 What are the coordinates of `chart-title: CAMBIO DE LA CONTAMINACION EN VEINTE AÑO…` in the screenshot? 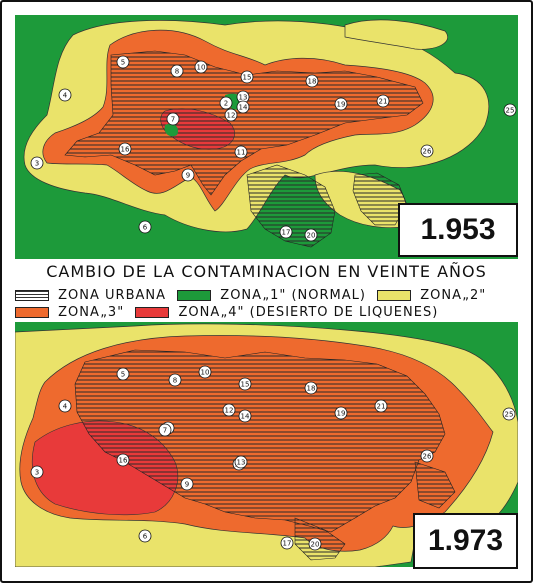 It's located at (266, 271).